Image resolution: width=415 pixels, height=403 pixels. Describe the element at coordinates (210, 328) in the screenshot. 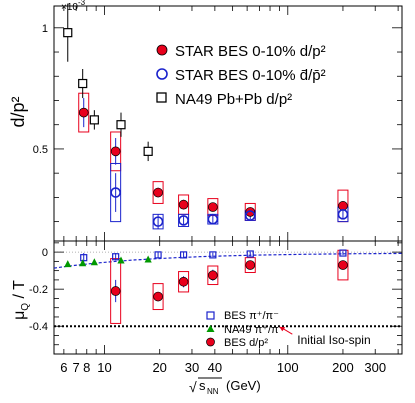

I see `legend-na49-pion-marker` at that location.